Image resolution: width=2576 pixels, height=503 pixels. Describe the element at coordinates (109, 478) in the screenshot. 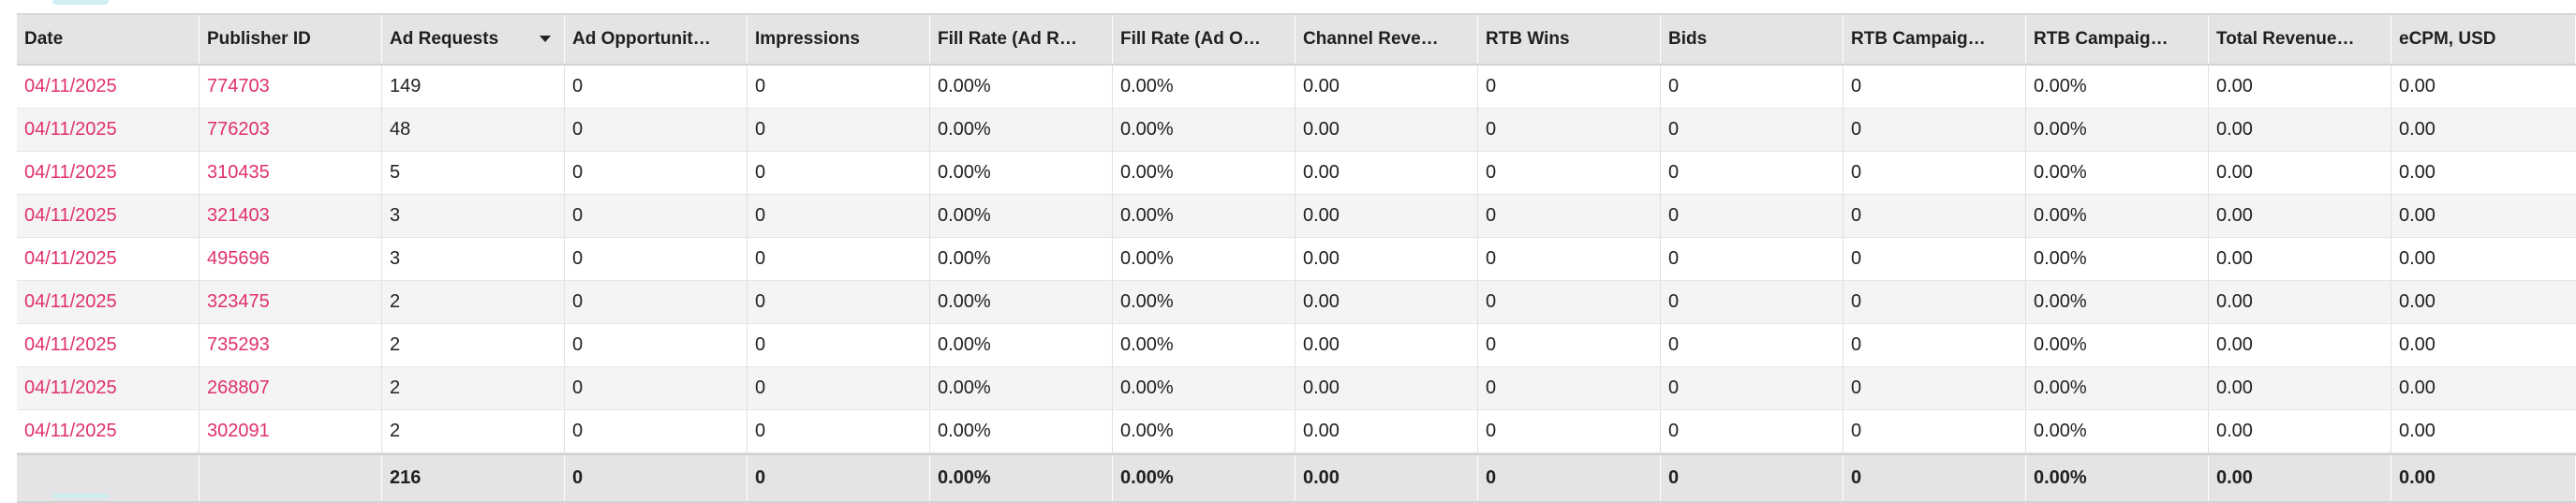

I see `totals-cell` at that location.